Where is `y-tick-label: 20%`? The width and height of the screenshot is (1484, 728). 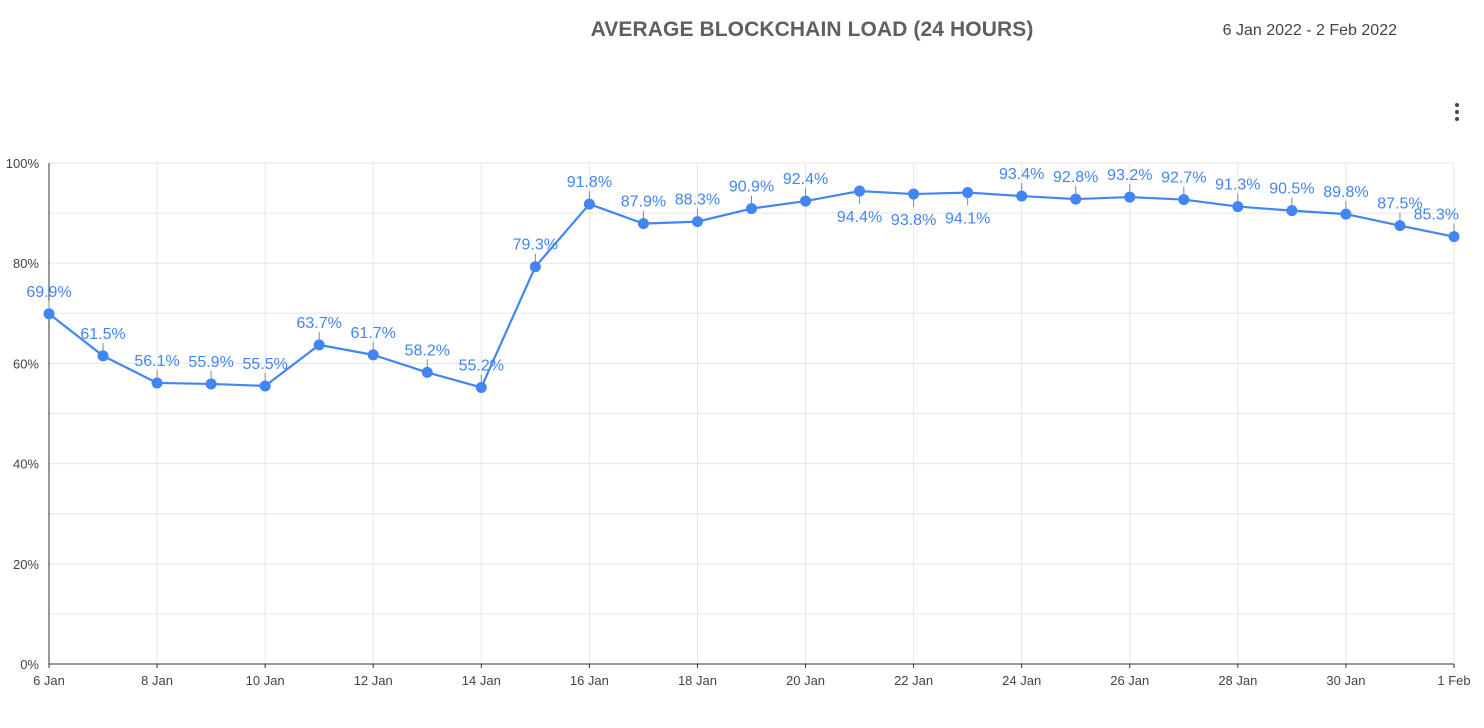
y-tick-label: 20% is located at coordinates (26, 564).